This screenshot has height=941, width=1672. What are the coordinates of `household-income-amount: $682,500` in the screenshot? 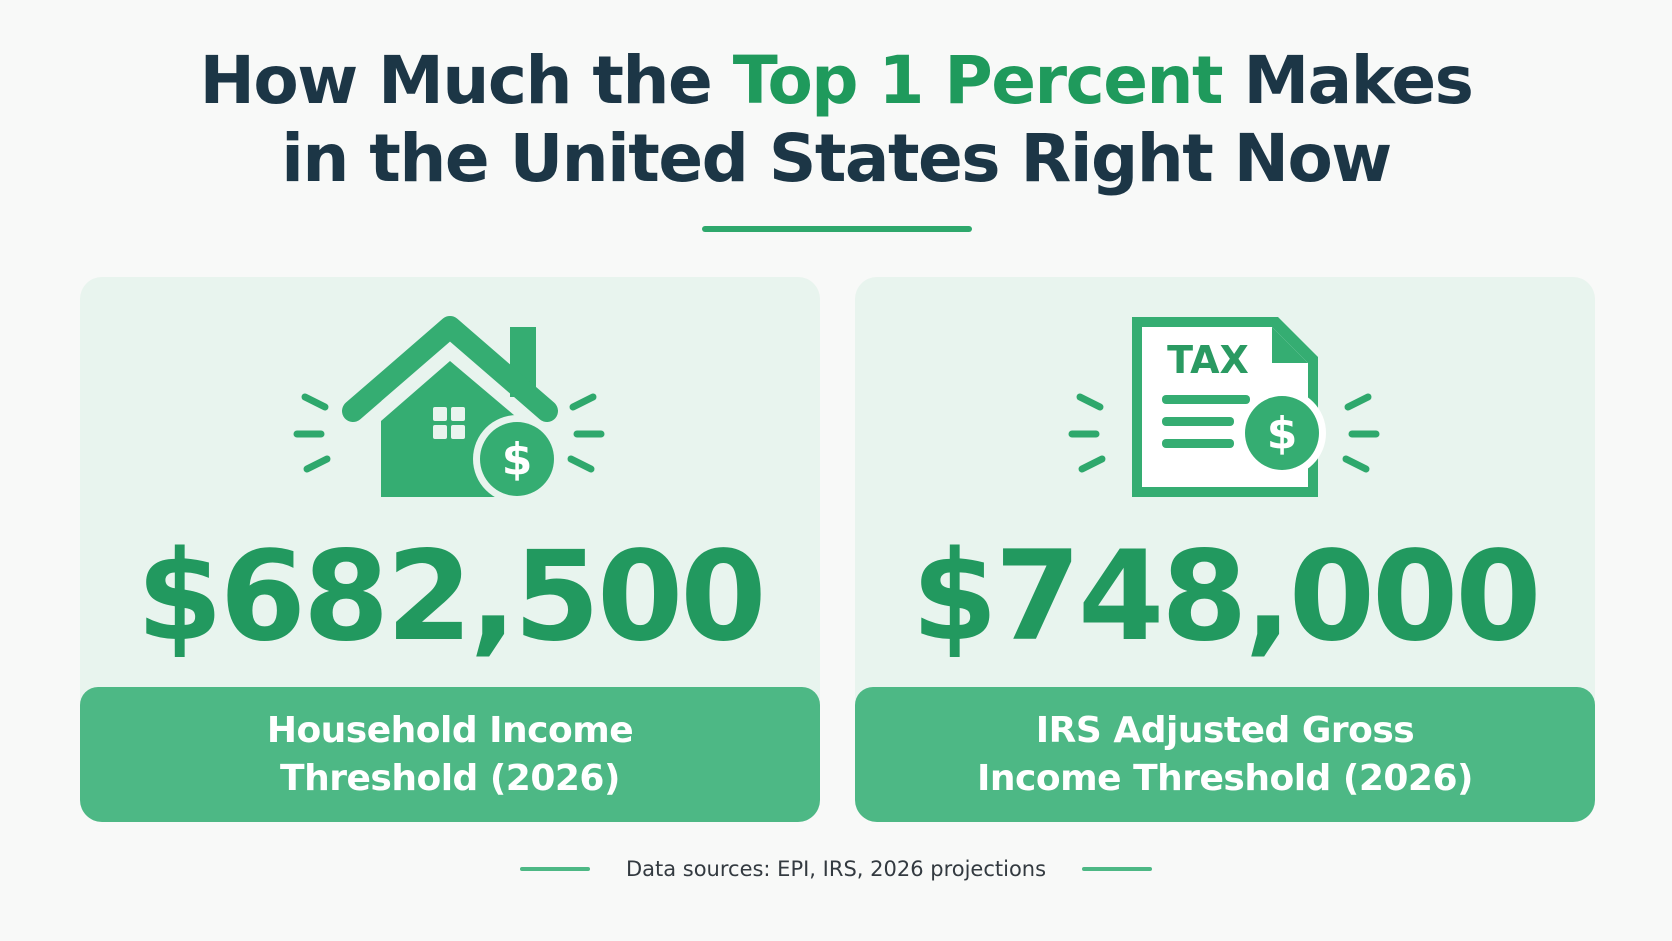 It's located at (451, 597).